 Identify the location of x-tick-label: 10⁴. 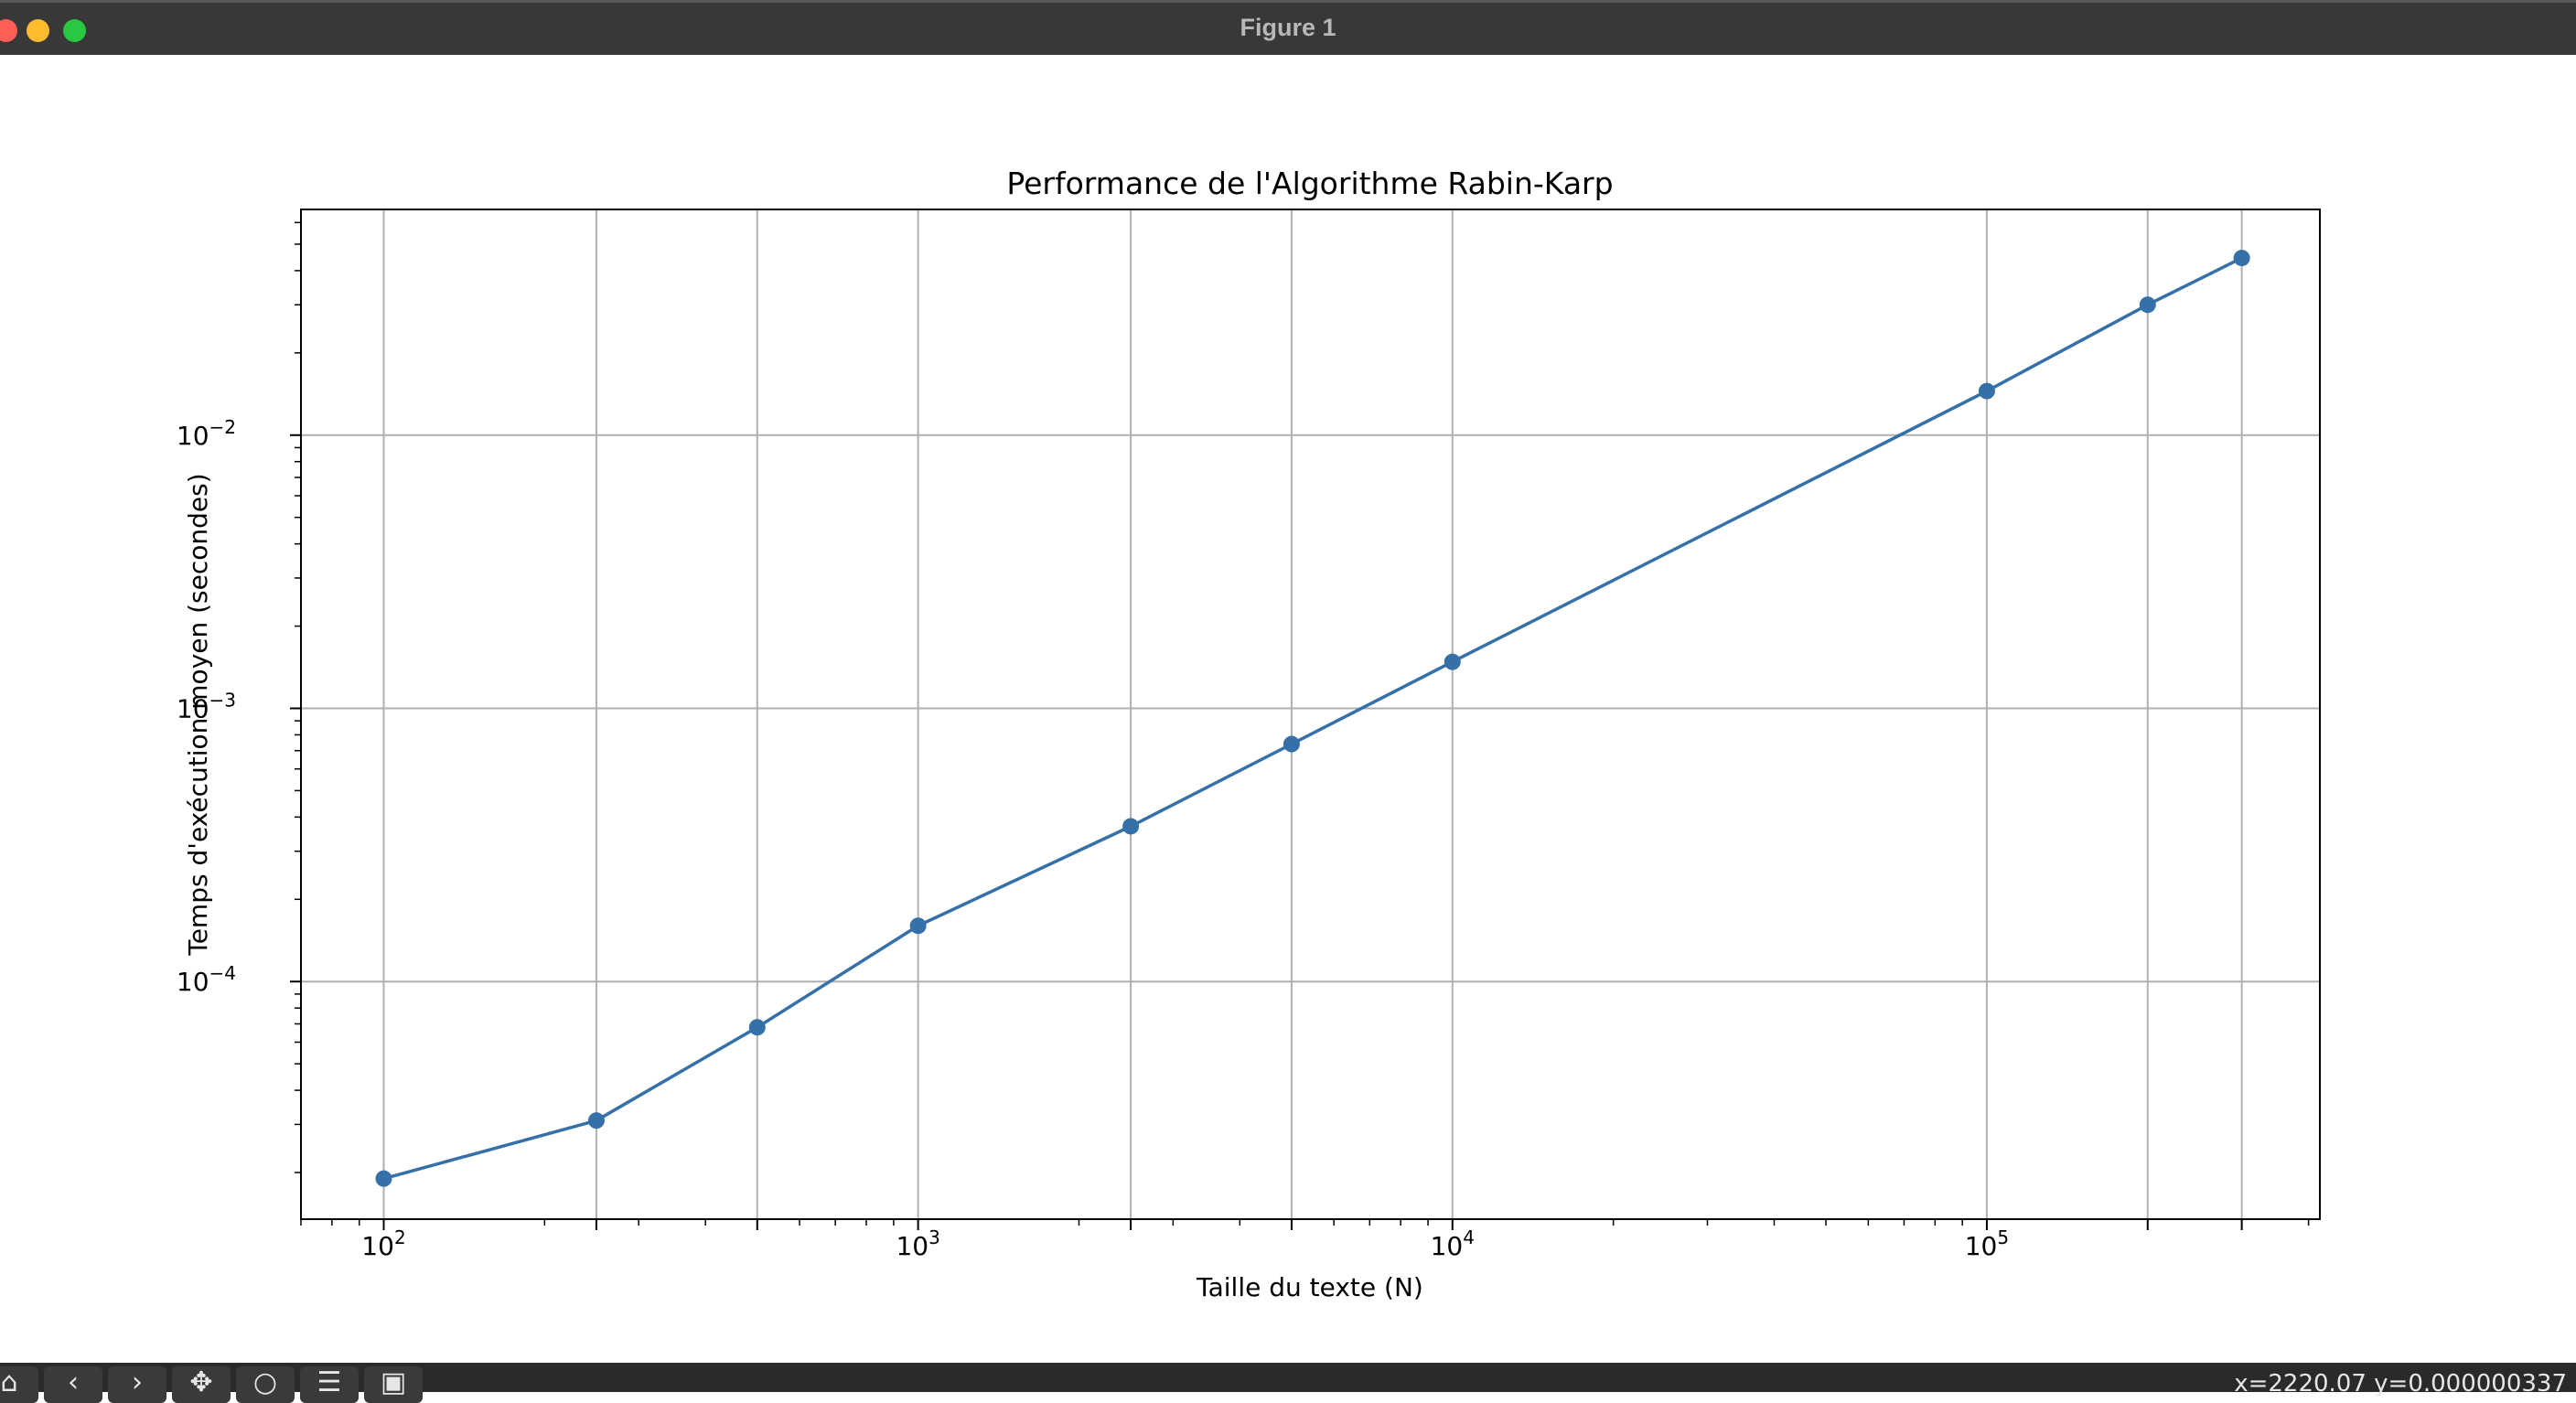
(1453, 1243).